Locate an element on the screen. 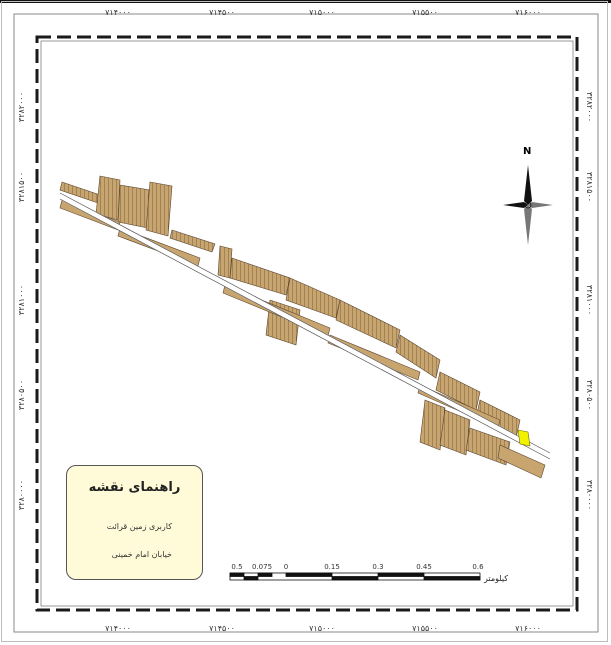 The image size is (611, 645). scale-label: 0.3 is located at coordinates (378, 567).